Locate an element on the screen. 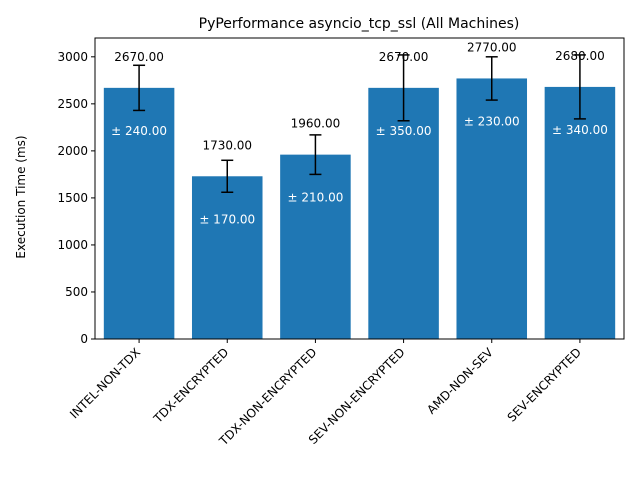 Image resolution: width=640 pixels, height=484 pixels. y-tick-label: 1000 is located at coordinates (72, 245).